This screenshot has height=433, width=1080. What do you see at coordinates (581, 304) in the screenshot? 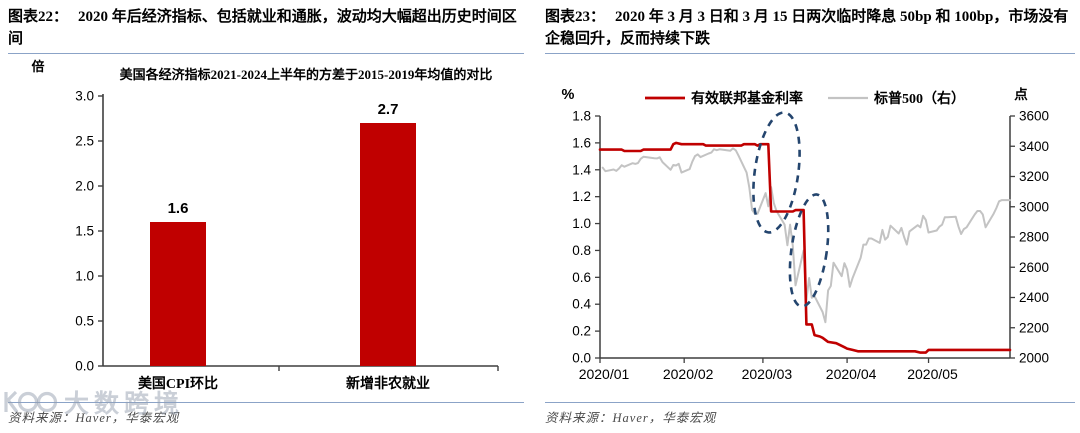
I see `left-tick-label: 0.4` at bounding box center [581, 304].